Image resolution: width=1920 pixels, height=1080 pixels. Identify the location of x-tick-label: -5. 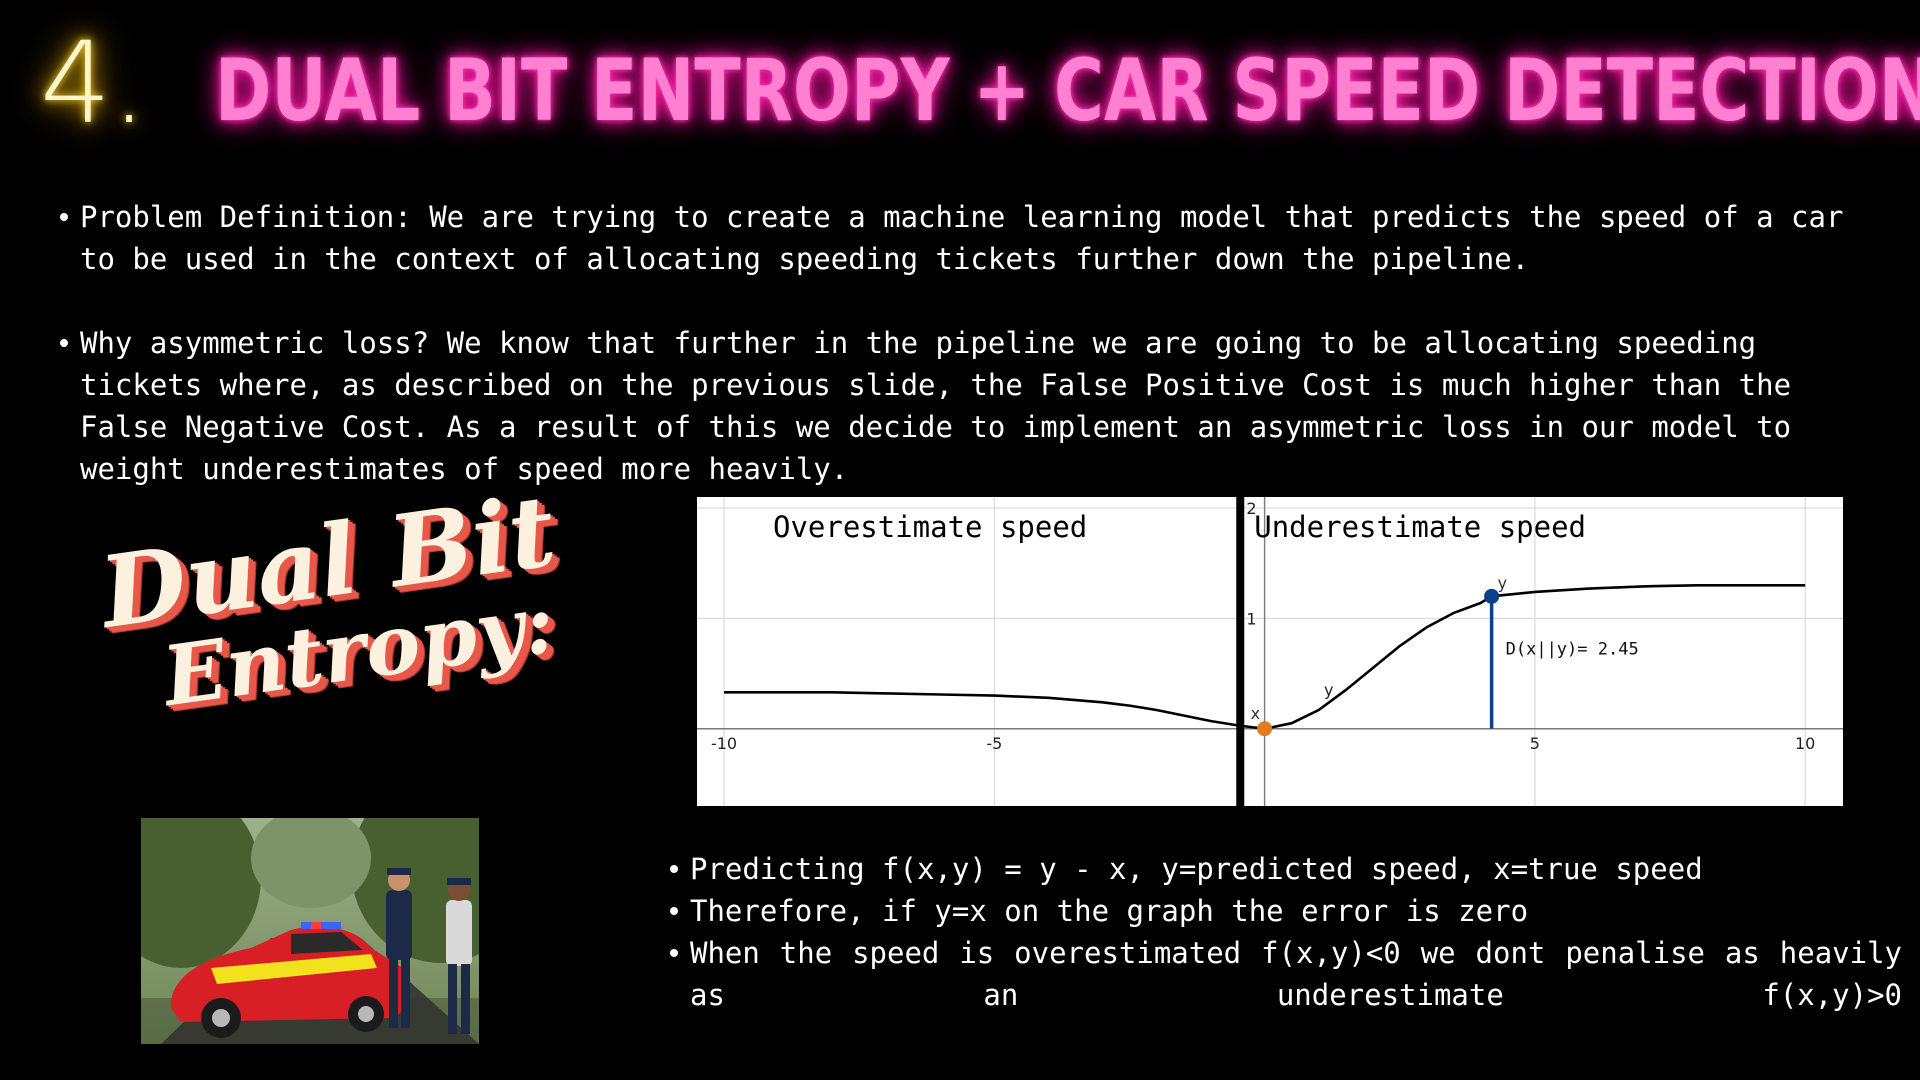
(994, 743).